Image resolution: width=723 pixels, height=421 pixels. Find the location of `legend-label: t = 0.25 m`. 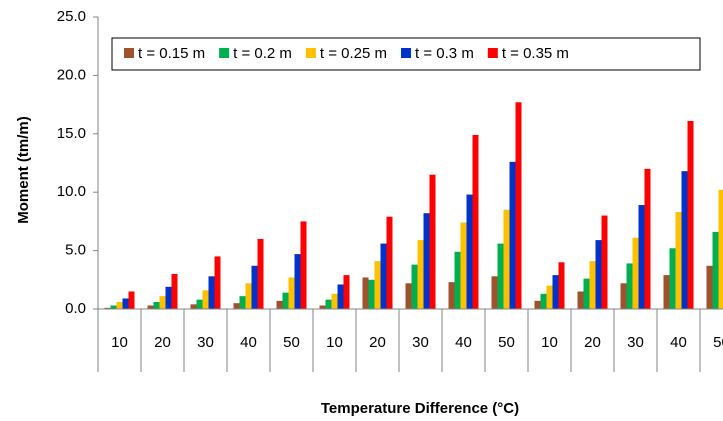

legend-label: t = 0.25 m is located at coordinates (353, 53).